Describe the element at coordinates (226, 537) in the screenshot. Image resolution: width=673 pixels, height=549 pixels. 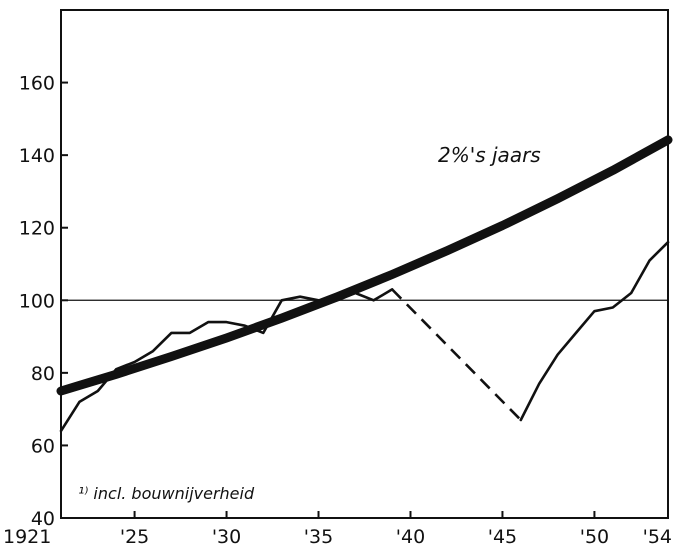
I see `x-tick-label: '30` at that location.